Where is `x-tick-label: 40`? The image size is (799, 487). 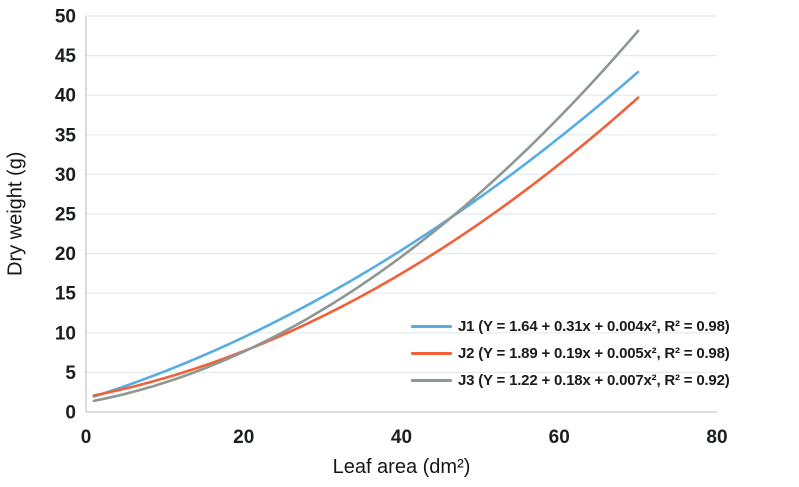
x-tick-label: 40 is located at coordinates (401, 437).